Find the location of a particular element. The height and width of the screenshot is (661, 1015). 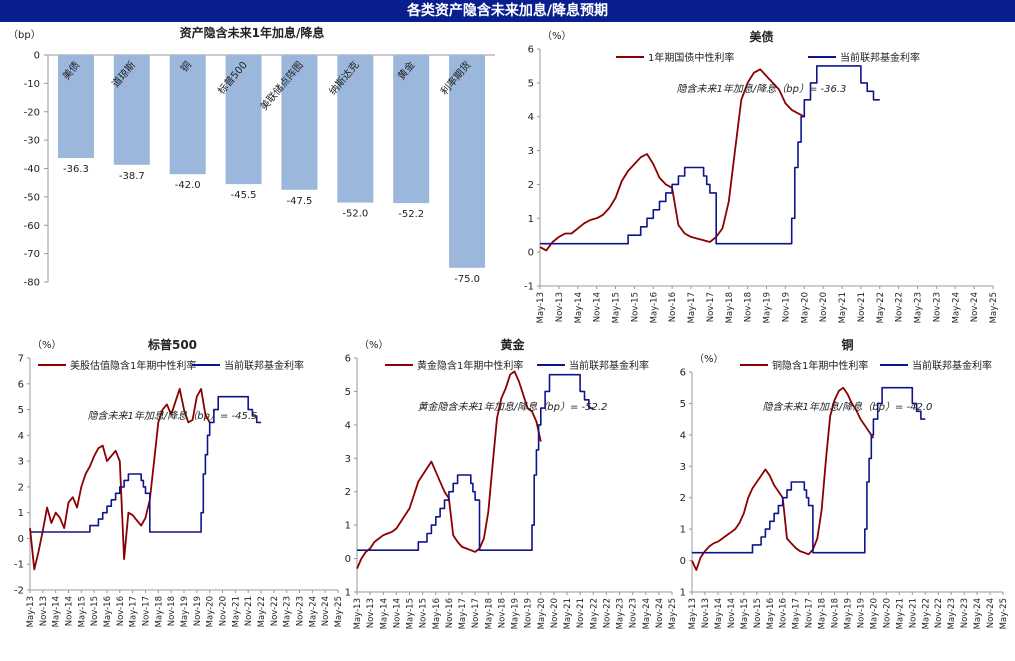

bar-data-label: -42.0 is located at coordinates (188, 185).